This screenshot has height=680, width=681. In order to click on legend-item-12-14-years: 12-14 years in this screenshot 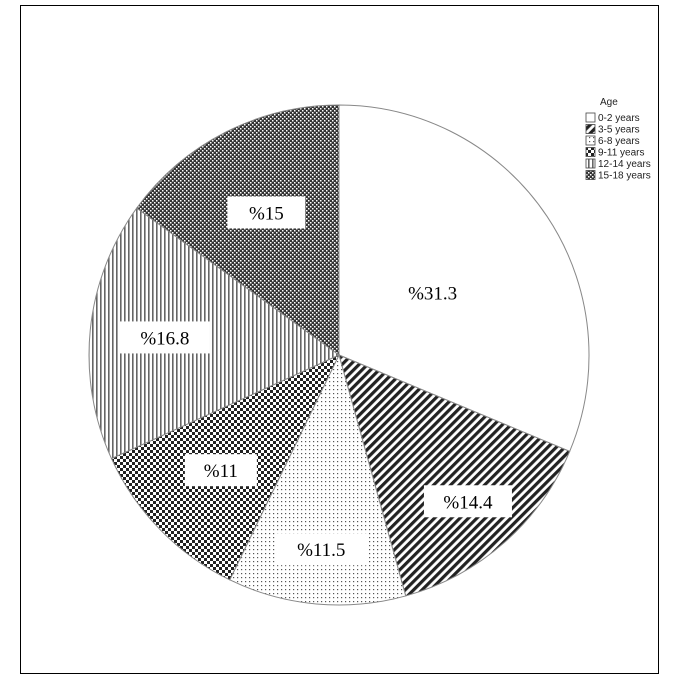, I will do `click(618, 164)`.